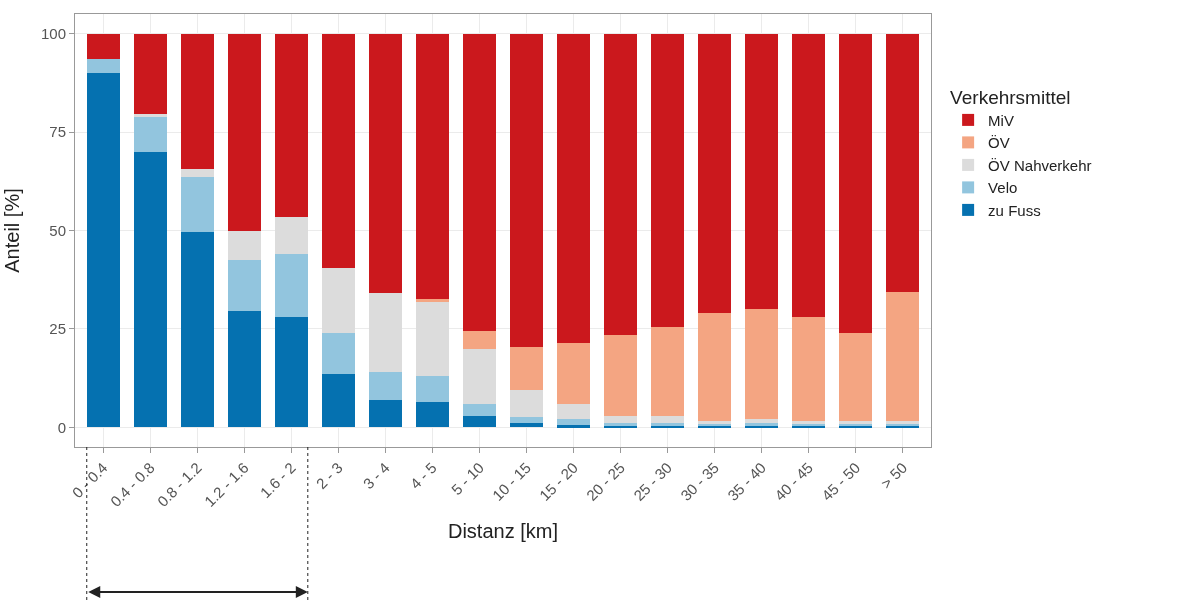 Image resolution: width=1181 pixels, height=607 pixels. What do you see at coordinates (467, 478) in the screenshot?
I see `x-tick-label: 5 - 10` at bounding box center [467, 478].